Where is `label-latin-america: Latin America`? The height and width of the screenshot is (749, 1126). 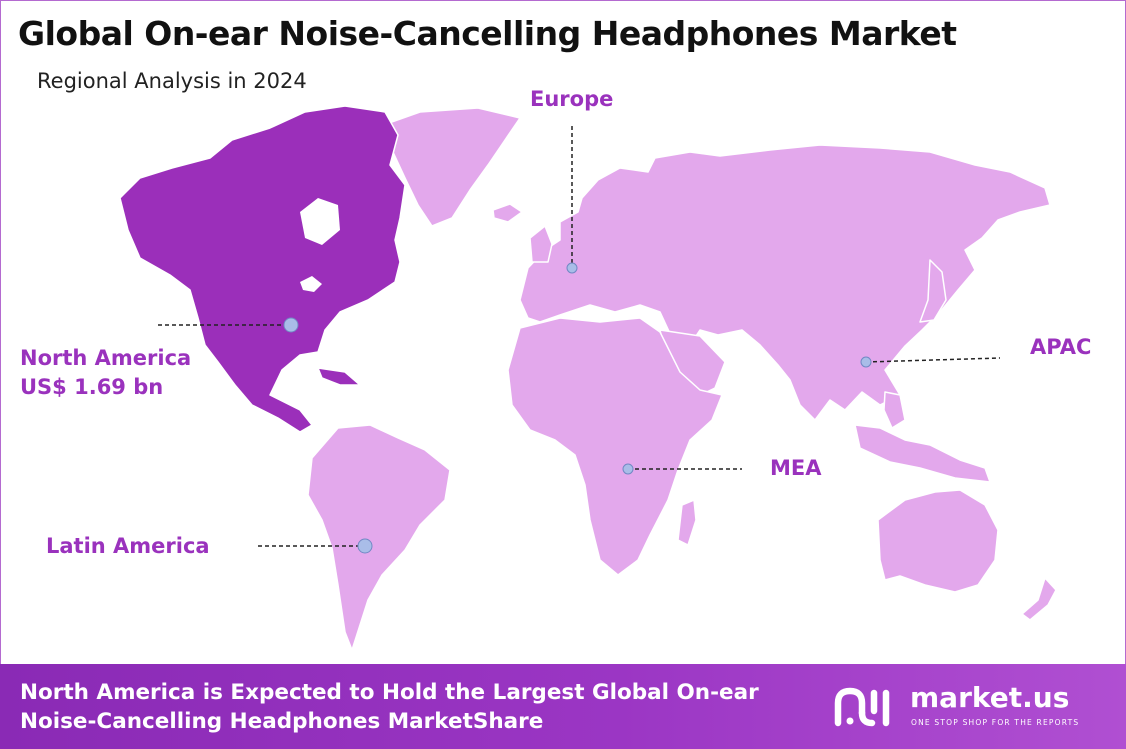
label-latin-america: Latin America is located at coordinates (128, 546).